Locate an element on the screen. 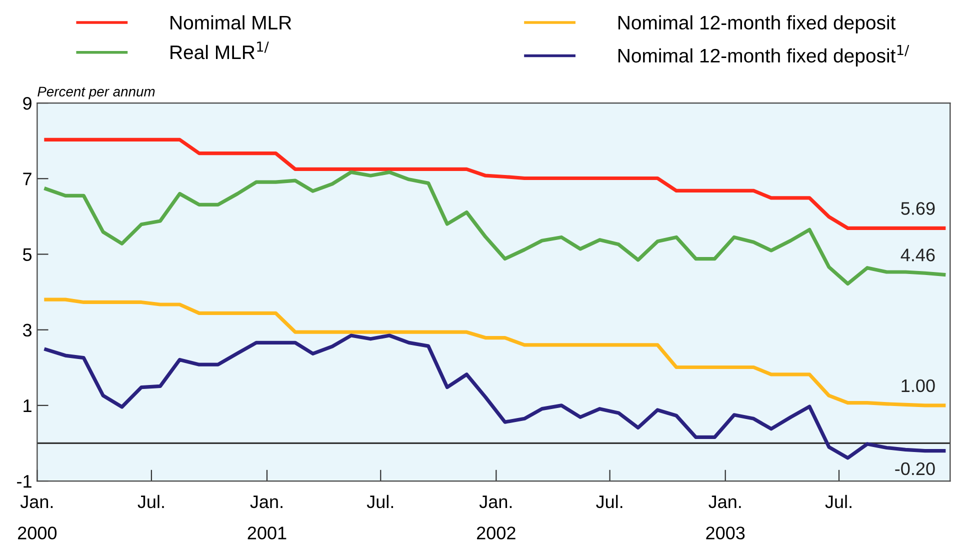  legend-label: Nomimal 12-month fixed deposit$^{1/}$ is located at coordinates (764, 55).